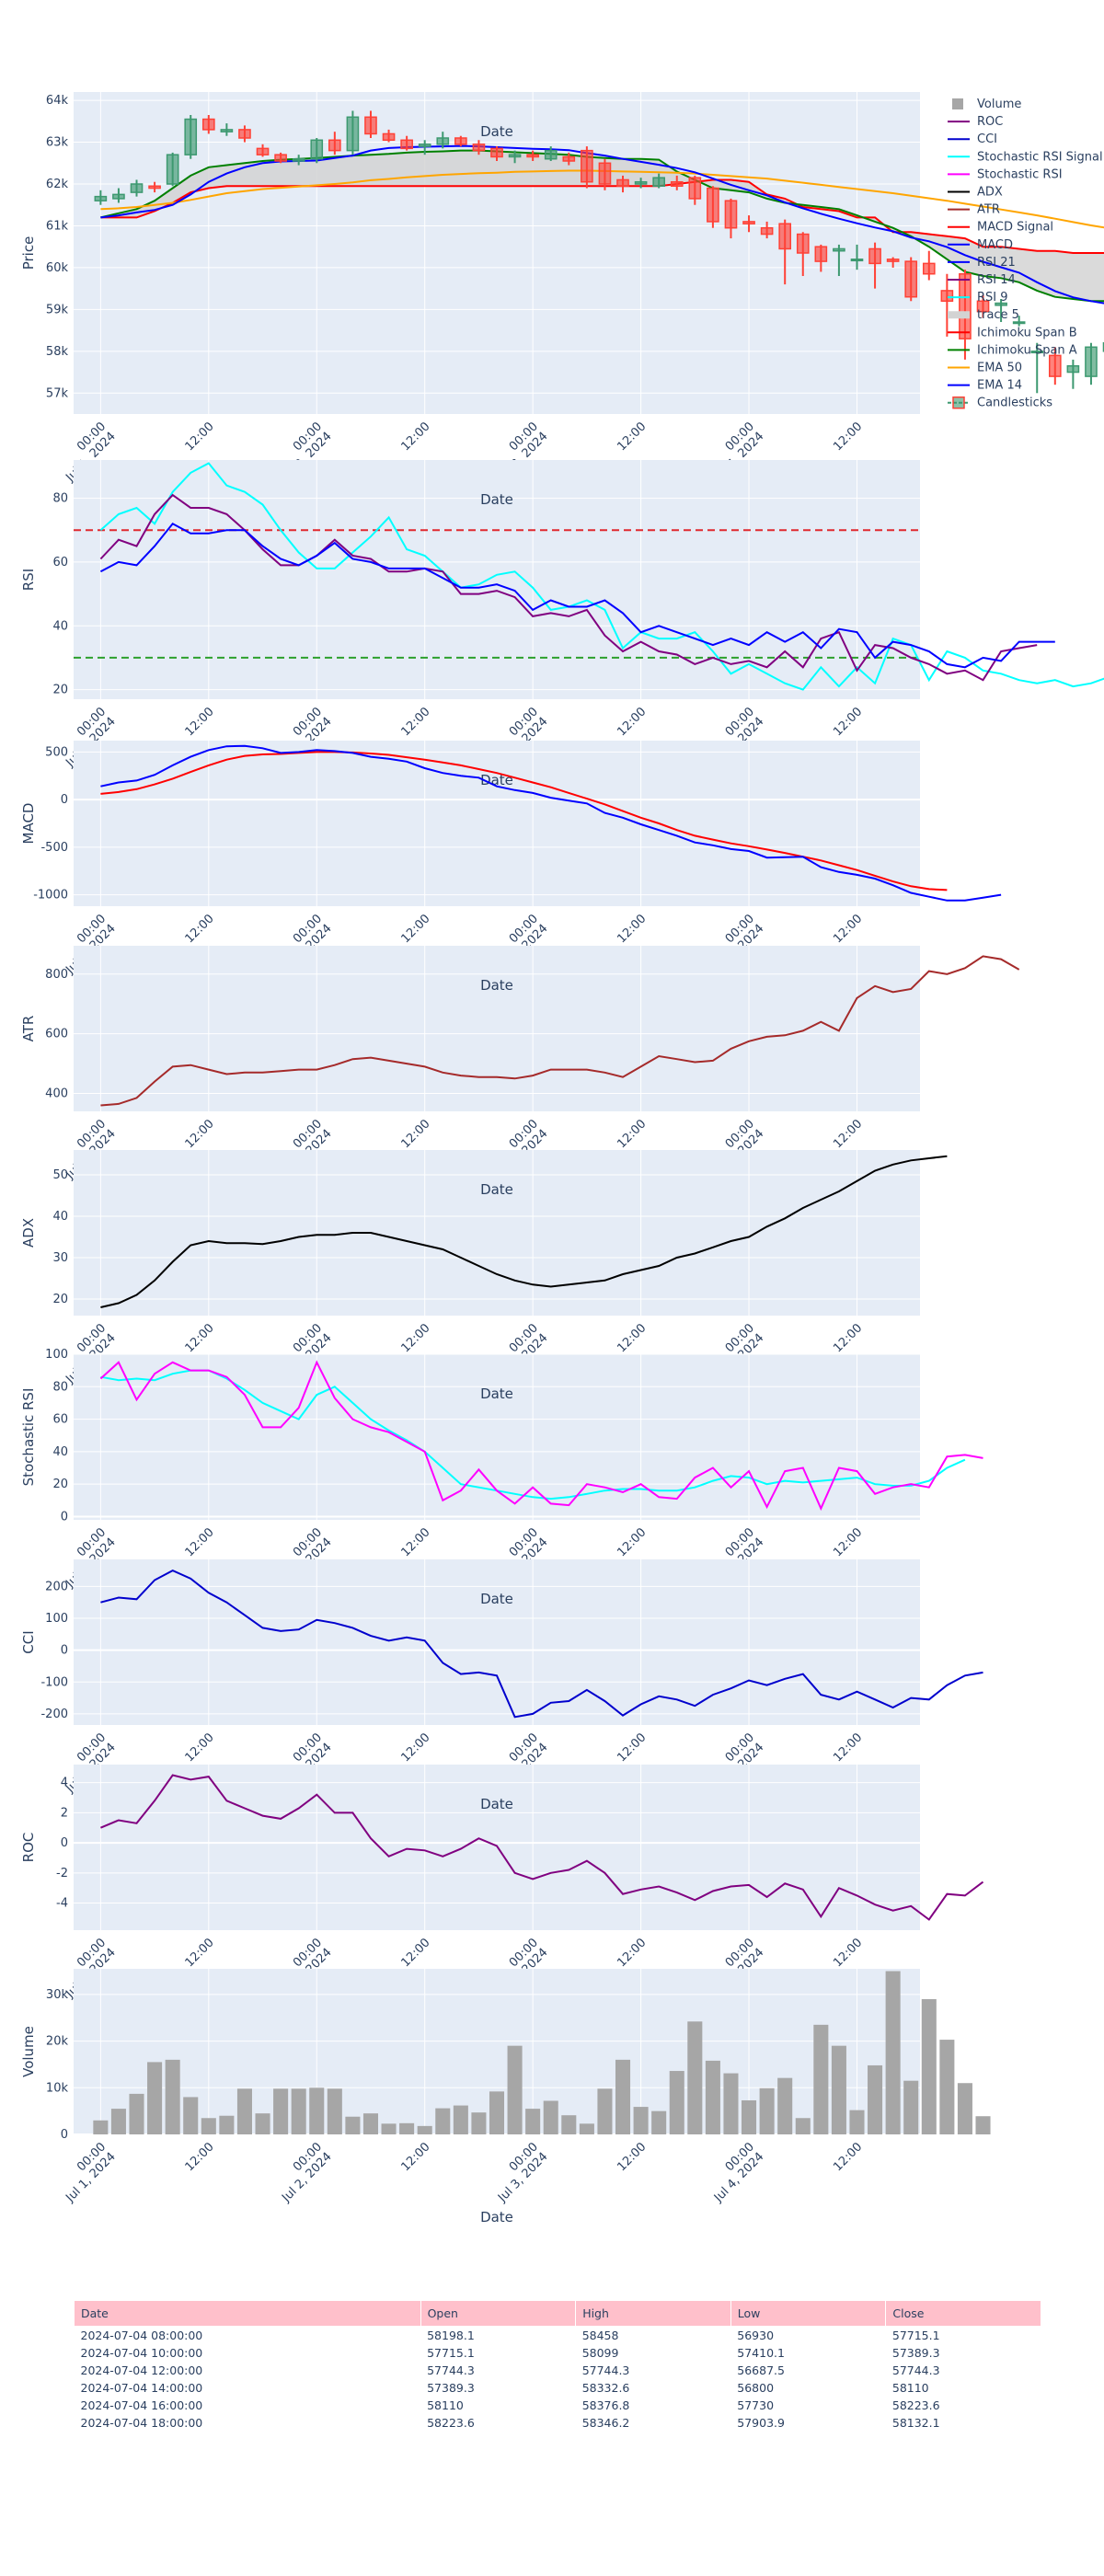  Describe the element at coordinates (999, 368) in the screenshot. I see `legend-label: EMA 50` at that location.